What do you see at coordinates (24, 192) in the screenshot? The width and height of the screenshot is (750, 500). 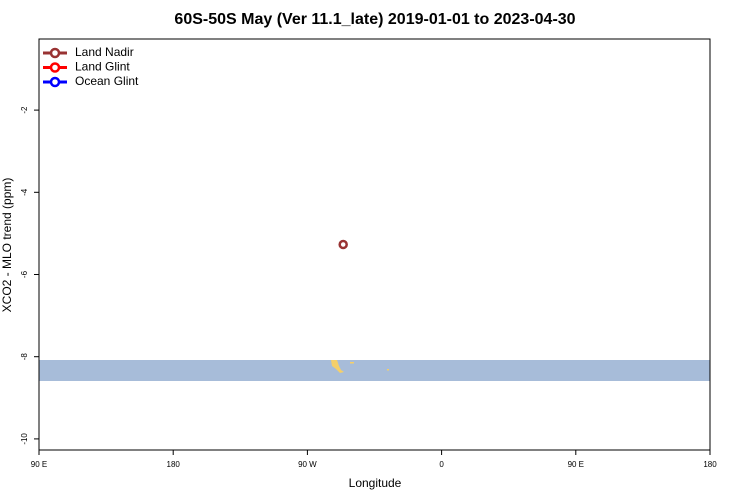 I see `y-tick-label: -4` at bounding box center [24, 192].